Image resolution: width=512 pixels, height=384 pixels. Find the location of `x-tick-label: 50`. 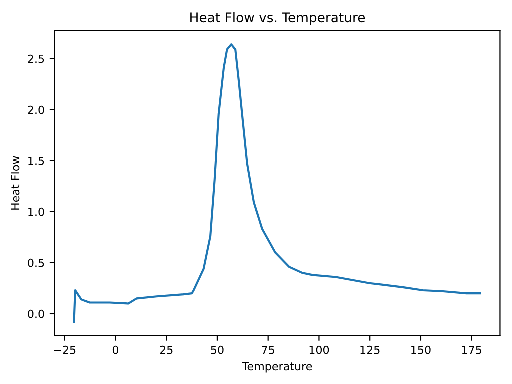

x-tick-label: 50 is located at coordinates (217, 350).